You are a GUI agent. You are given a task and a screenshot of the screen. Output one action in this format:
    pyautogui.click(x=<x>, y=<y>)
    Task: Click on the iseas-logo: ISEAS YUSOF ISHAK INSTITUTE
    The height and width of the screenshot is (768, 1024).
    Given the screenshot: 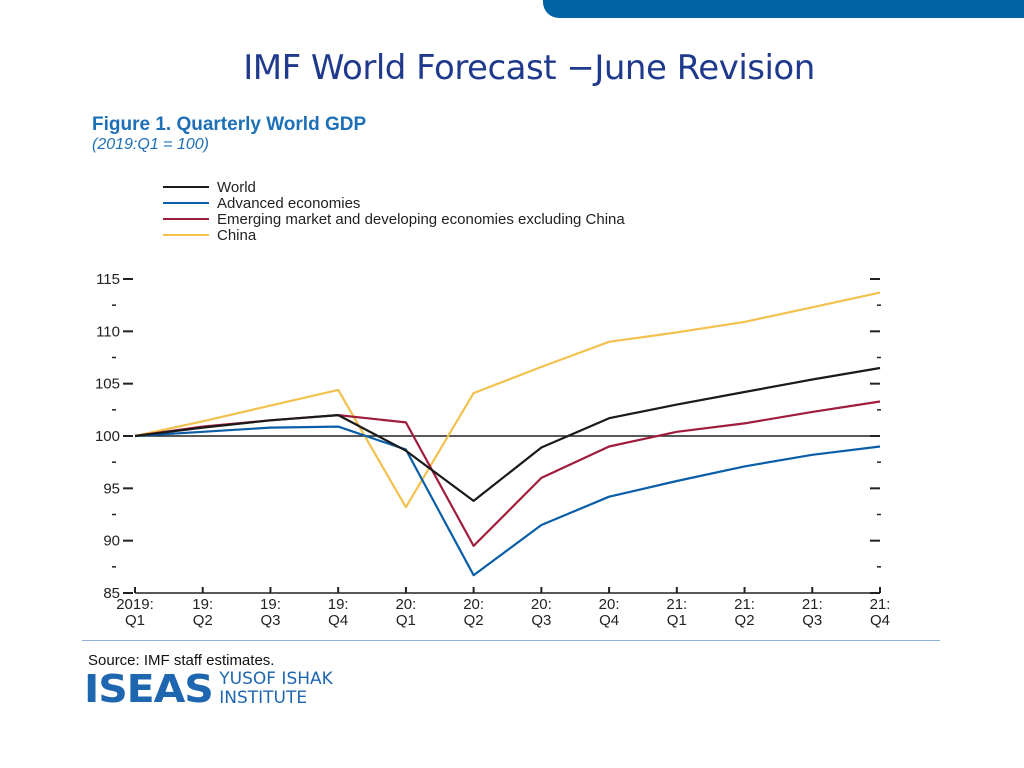 What is the action you would take?
    pyautogui.click(x=208, y=689)
    